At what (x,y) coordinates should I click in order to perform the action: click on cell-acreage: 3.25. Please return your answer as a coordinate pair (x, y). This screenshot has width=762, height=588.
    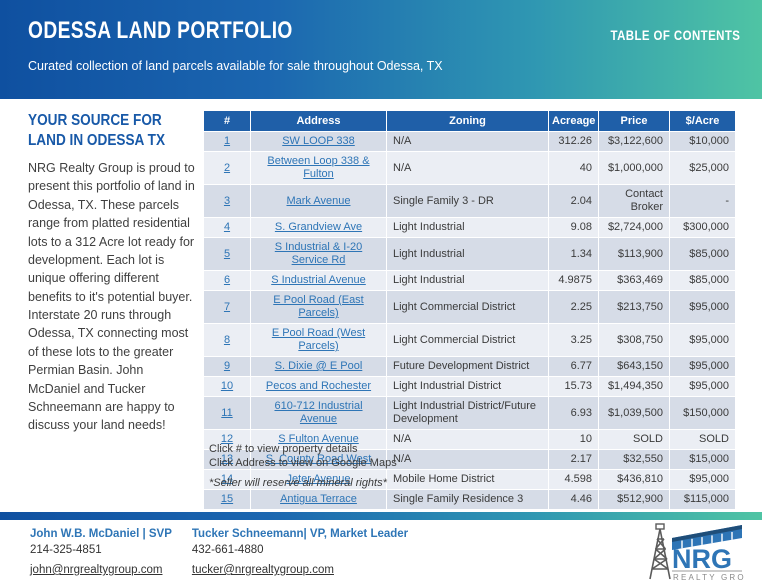
    Looking at the image, I should click on (573, 340).